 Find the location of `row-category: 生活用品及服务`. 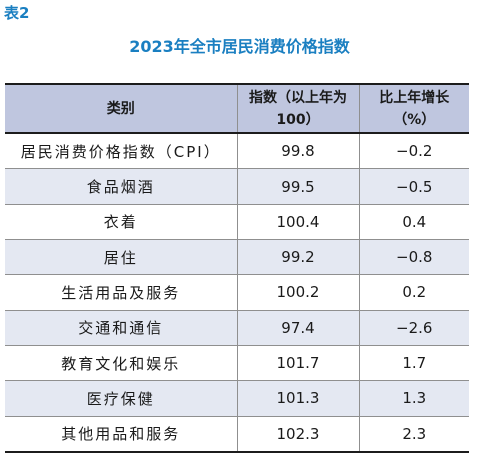

row-category: 生活用品及服务 is located at coordinates (121, 292).